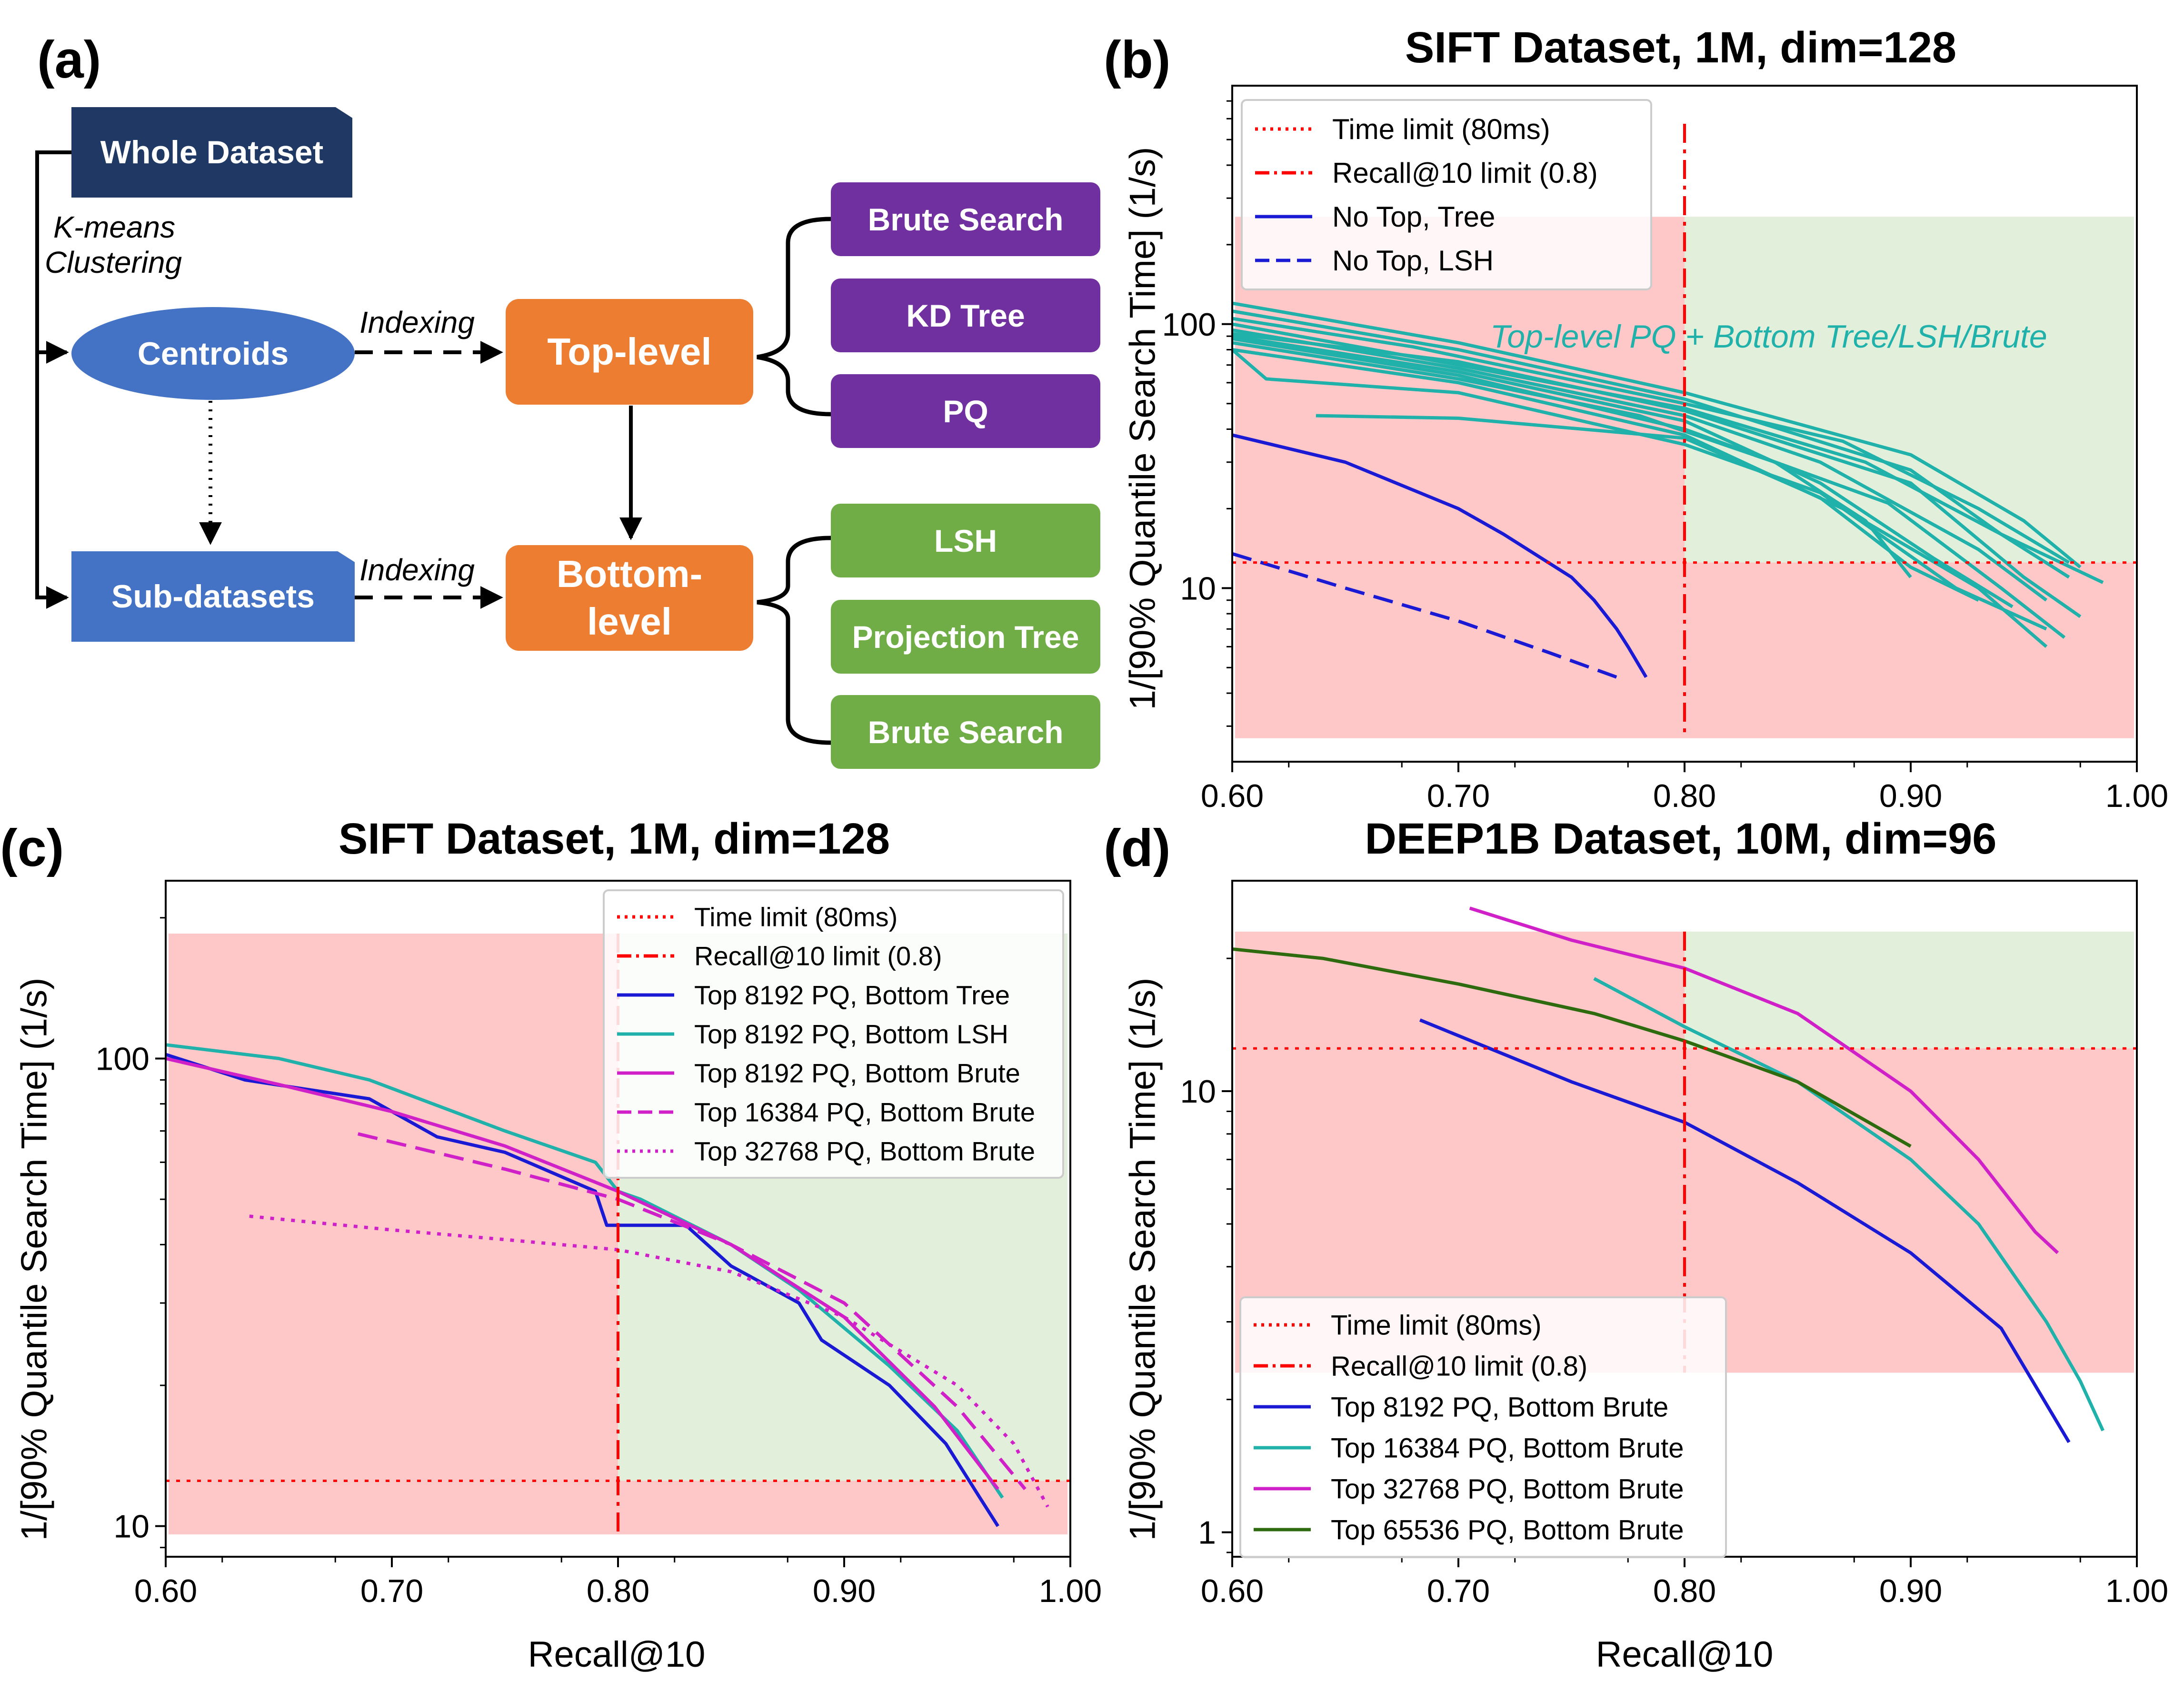  I want to click on panel-label-b: (b), so click(1137, 59).